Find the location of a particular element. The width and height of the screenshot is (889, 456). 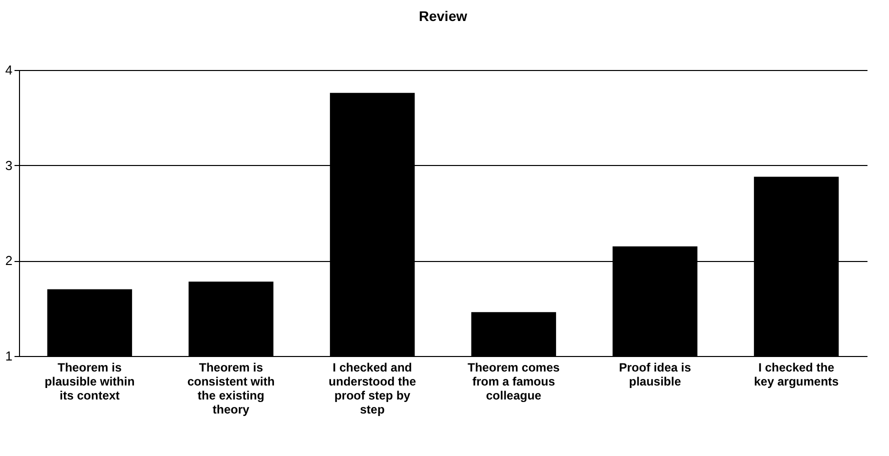

y-tick-label: 3 is located at coordinates (8, 165).